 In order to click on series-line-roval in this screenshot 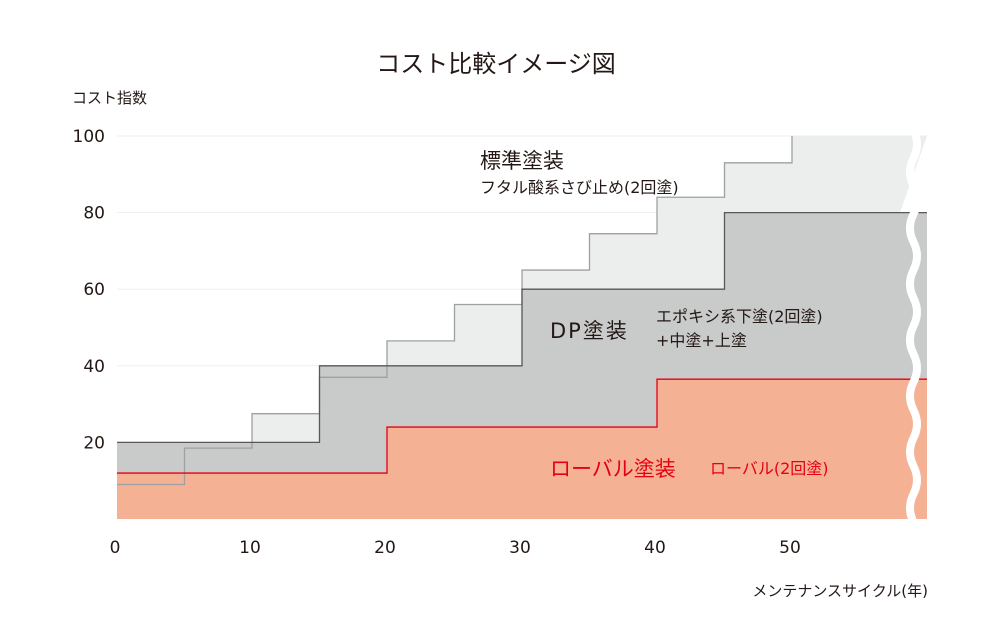, I will do `click(522, 426)`.